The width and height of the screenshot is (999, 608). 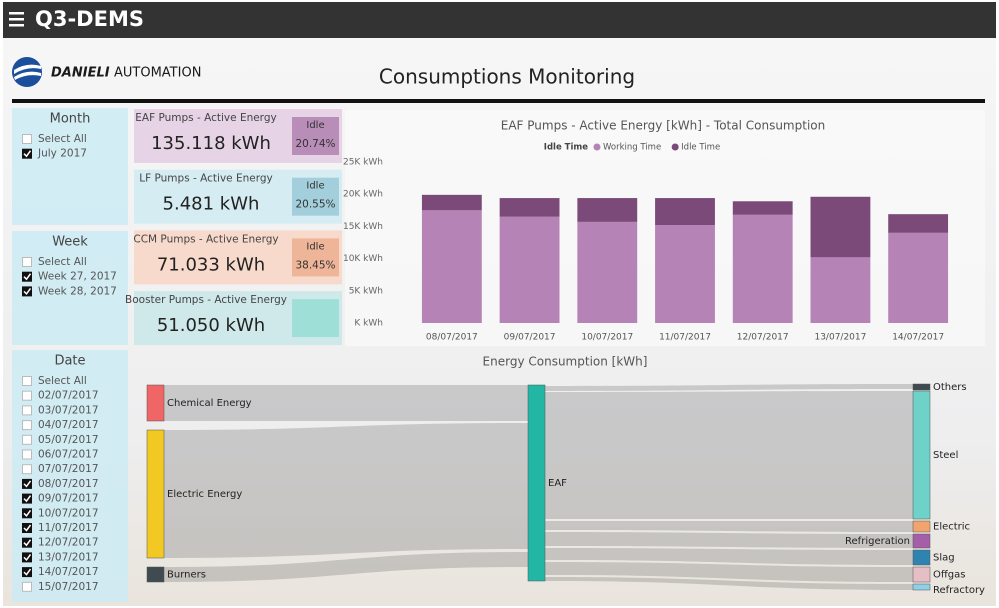 I want to click on slicer-item: 11/07/2017, so click(x=68, y=528).